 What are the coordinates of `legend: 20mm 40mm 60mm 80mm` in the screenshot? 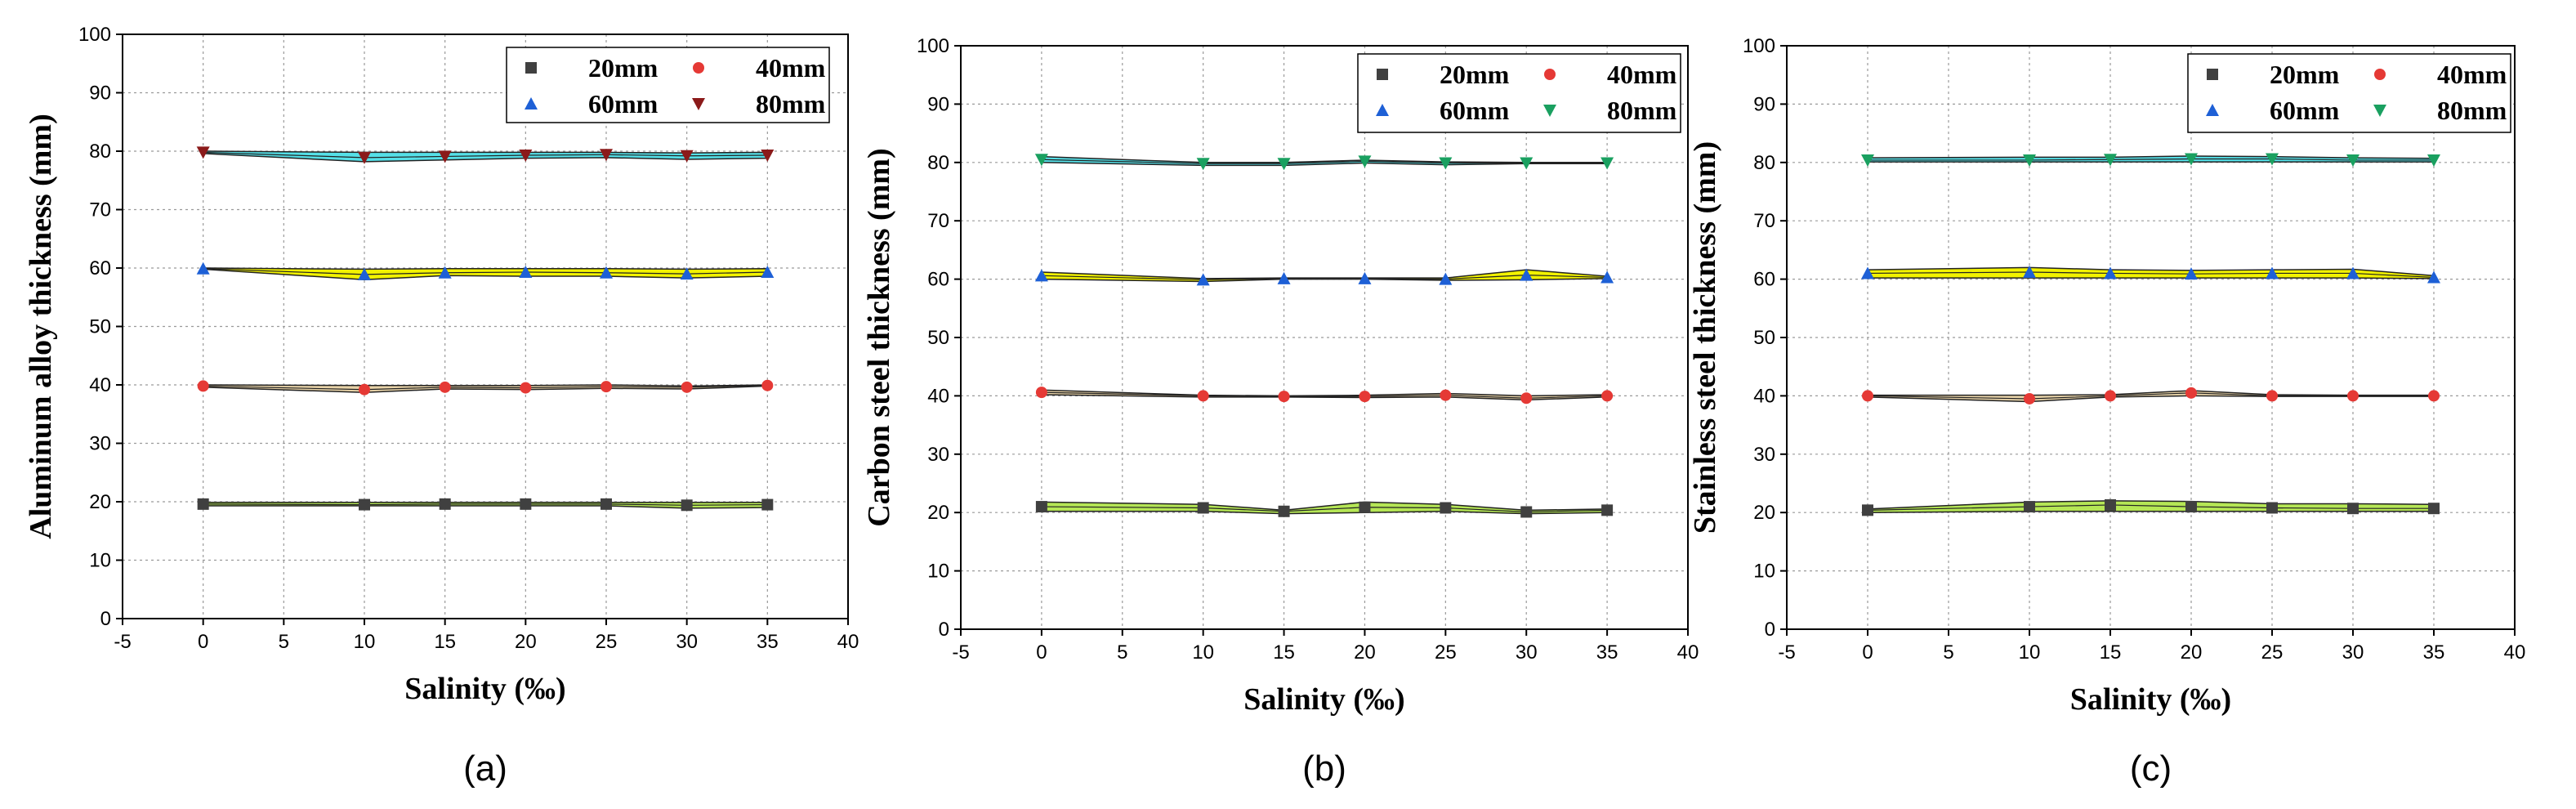 It's located at (2349, 93).